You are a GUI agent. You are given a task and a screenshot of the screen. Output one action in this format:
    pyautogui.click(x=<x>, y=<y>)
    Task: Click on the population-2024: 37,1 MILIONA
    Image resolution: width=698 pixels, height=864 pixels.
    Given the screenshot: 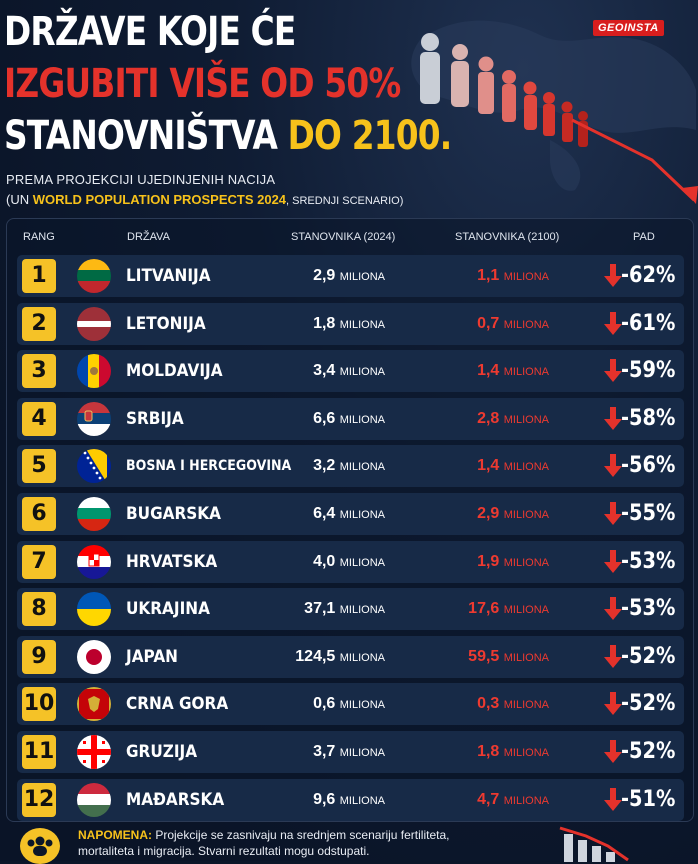 What is the action you would take?
    pyautogui.click(x=316, y=609)
    